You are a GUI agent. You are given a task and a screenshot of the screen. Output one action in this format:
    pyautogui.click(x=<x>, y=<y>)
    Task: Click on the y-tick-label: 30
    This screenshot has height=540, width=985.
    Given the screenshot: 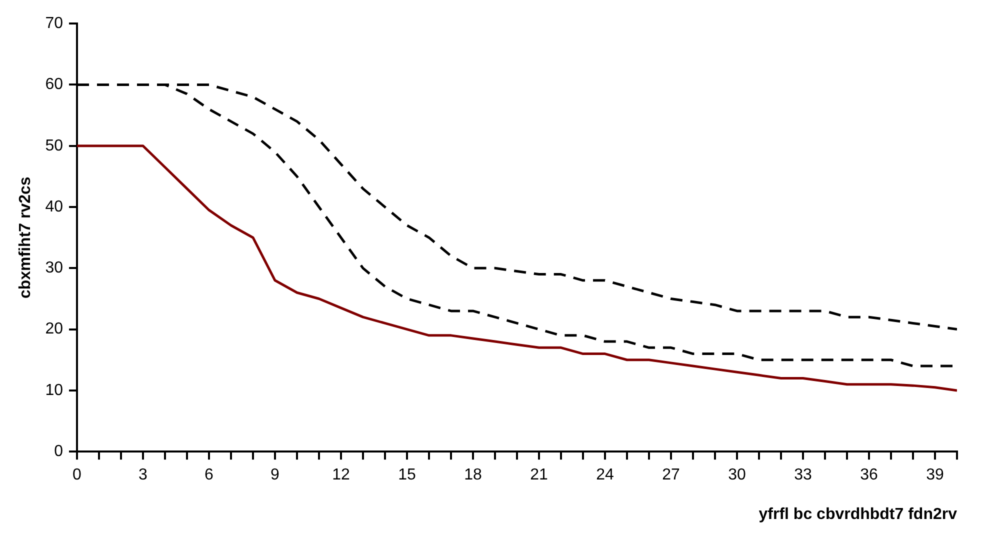 What is the action you would take?
    pyautogui.click(x=54, y=268)
    